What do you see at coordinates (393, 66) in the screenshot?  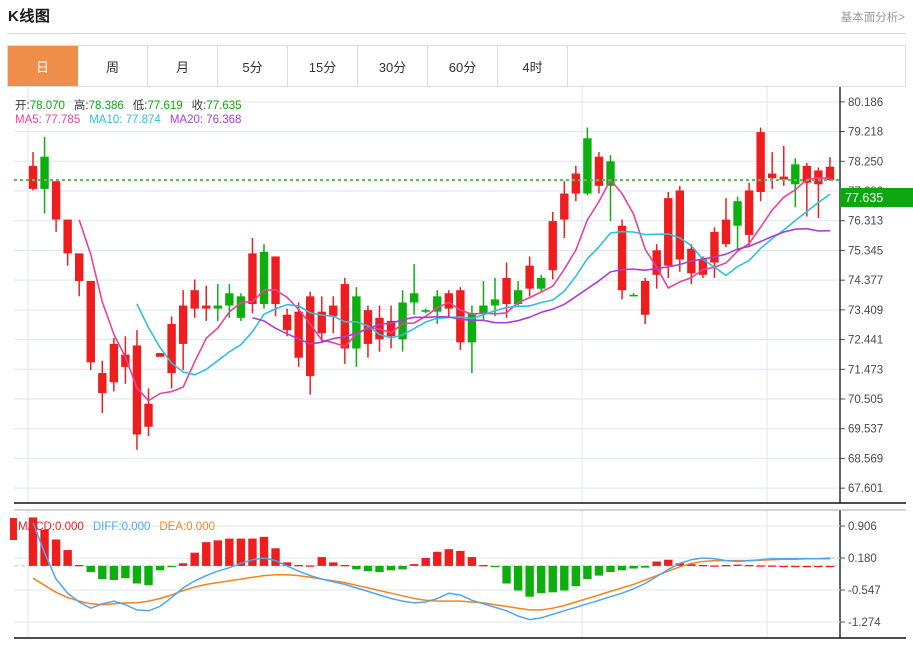 I see `tab-5: 30分` at bounding box center [393, 66].